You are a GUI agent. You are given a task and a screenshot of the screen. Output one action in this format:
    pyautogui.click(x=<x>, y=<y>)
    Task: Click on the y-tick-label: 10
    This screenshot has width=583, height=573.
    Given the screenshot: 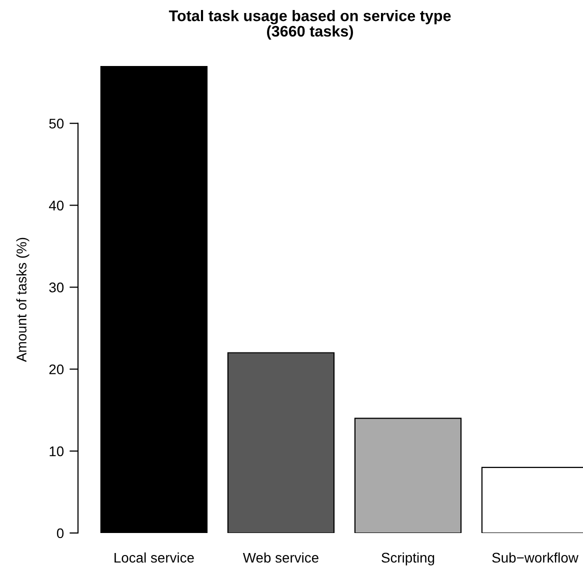 What is the action you would take?
    pyautogui.click(x=57, y=451)
    